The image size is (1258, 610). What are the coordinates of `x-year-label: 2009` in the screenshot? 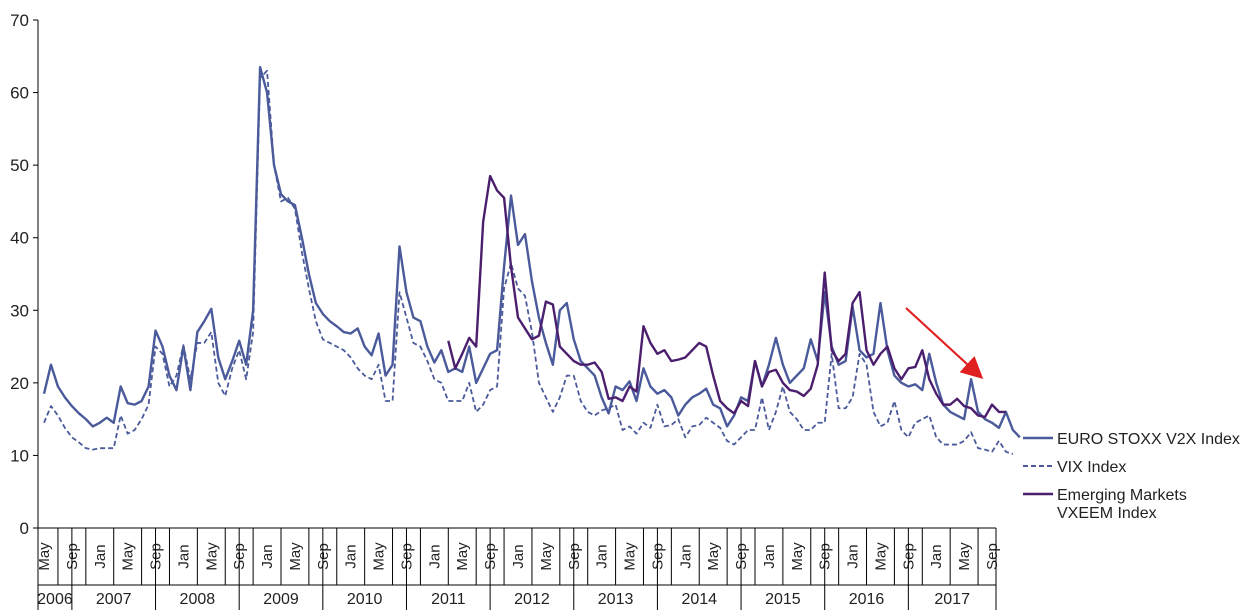 It's located at (281, 599).